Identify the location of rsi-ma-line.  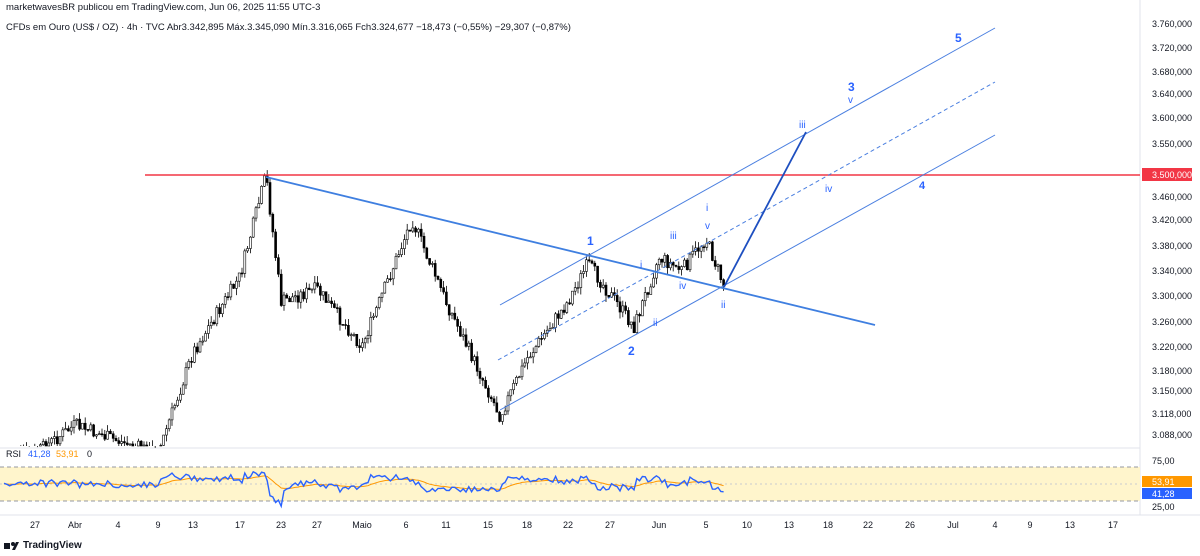
(363, 482).